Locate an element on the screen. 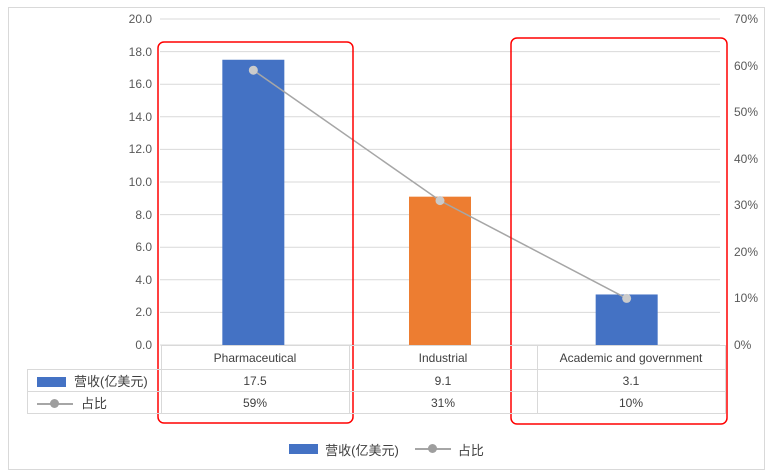  table-cell: 3.1 is located at coordinates (631, 380).